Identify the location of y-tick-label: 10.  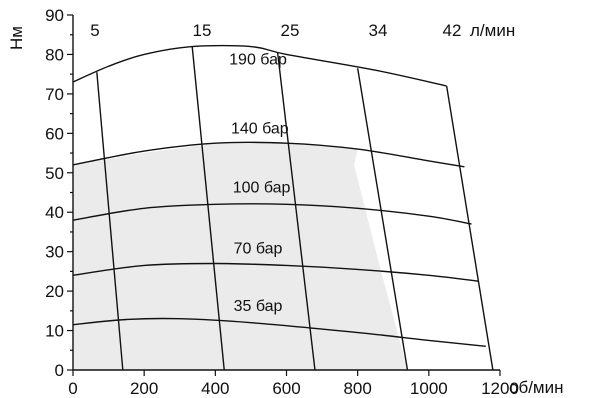
(54, 331).